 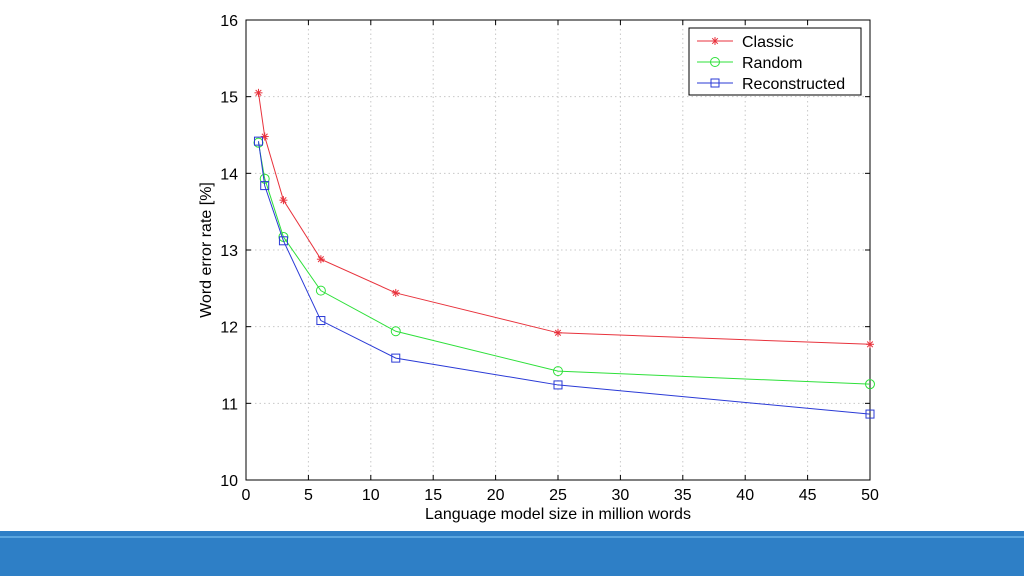 What do you see at coordinates (793, 84) in the screenshot?
I see `legend-label: Reconstructed` at bounding box center [793, 84].